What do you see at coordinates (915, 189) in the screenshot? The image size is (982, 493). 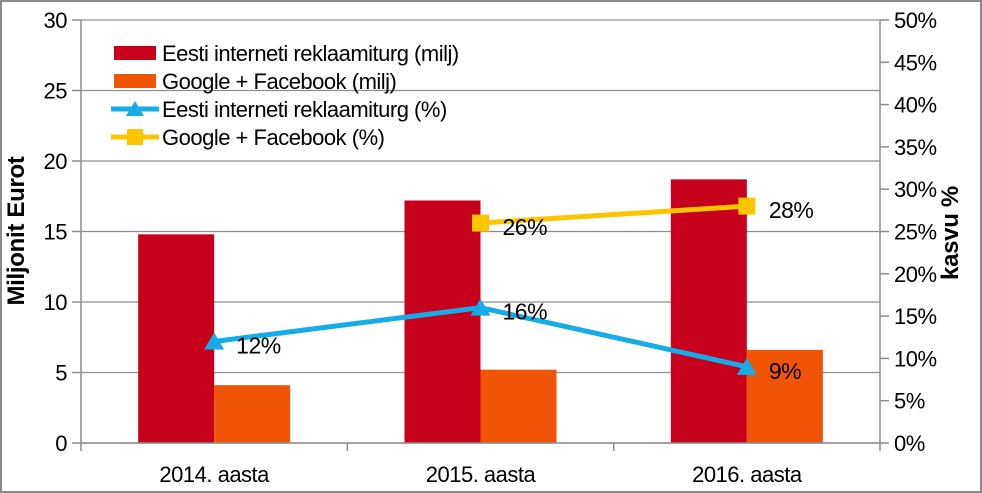 I see `right-axis-tick-label: 30%` at bounding box center [915, 189].